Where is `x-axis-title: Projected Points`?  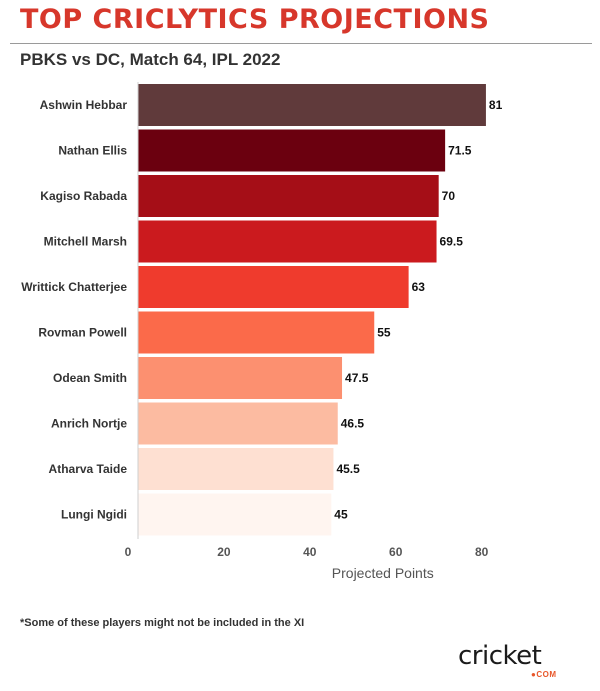
x-axis-title: Projected Points is located at coordinates (383, 573).